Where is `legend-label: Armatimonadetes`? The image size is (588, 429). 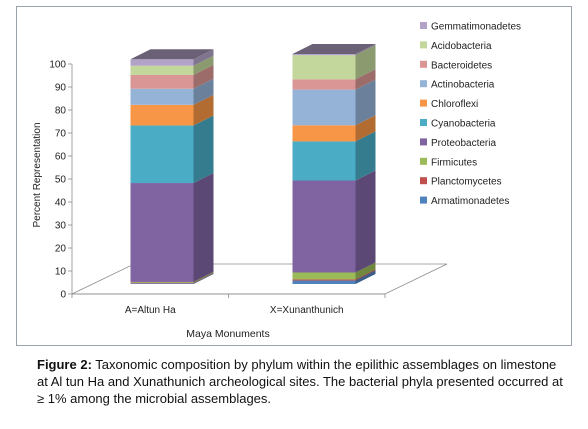 legend-label: Armatimonadetes is located at coordinates (470, 201).